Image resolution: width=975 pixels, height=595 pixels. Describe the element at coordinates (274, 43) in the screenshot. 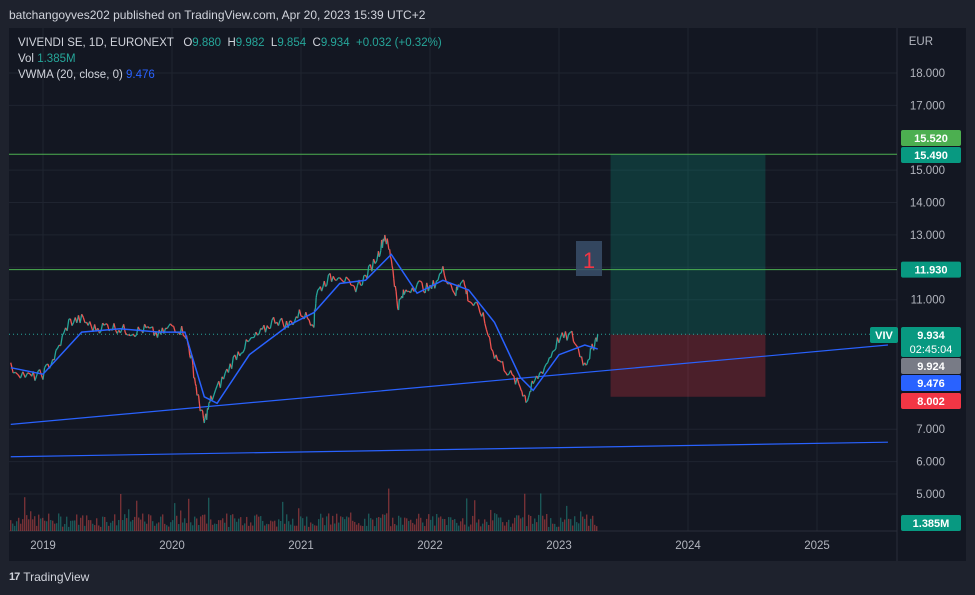

I see `low-label: L` at that location.